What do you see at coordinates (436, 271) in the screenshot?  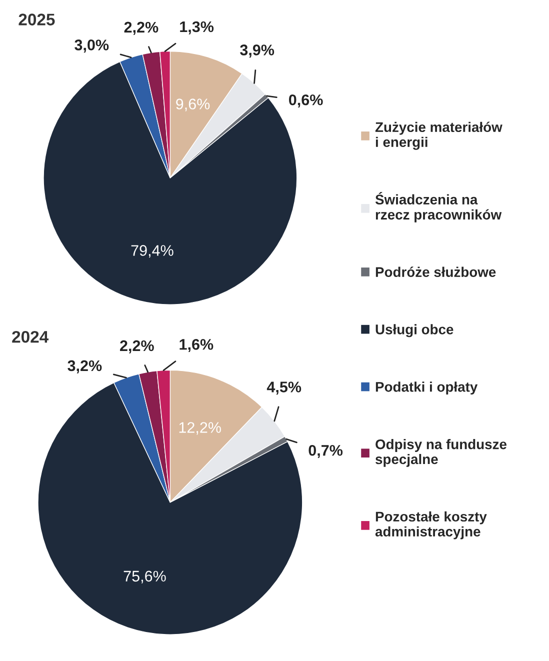 I see `legend-label: Podróże służbowe` at bounding box center [436, 271].